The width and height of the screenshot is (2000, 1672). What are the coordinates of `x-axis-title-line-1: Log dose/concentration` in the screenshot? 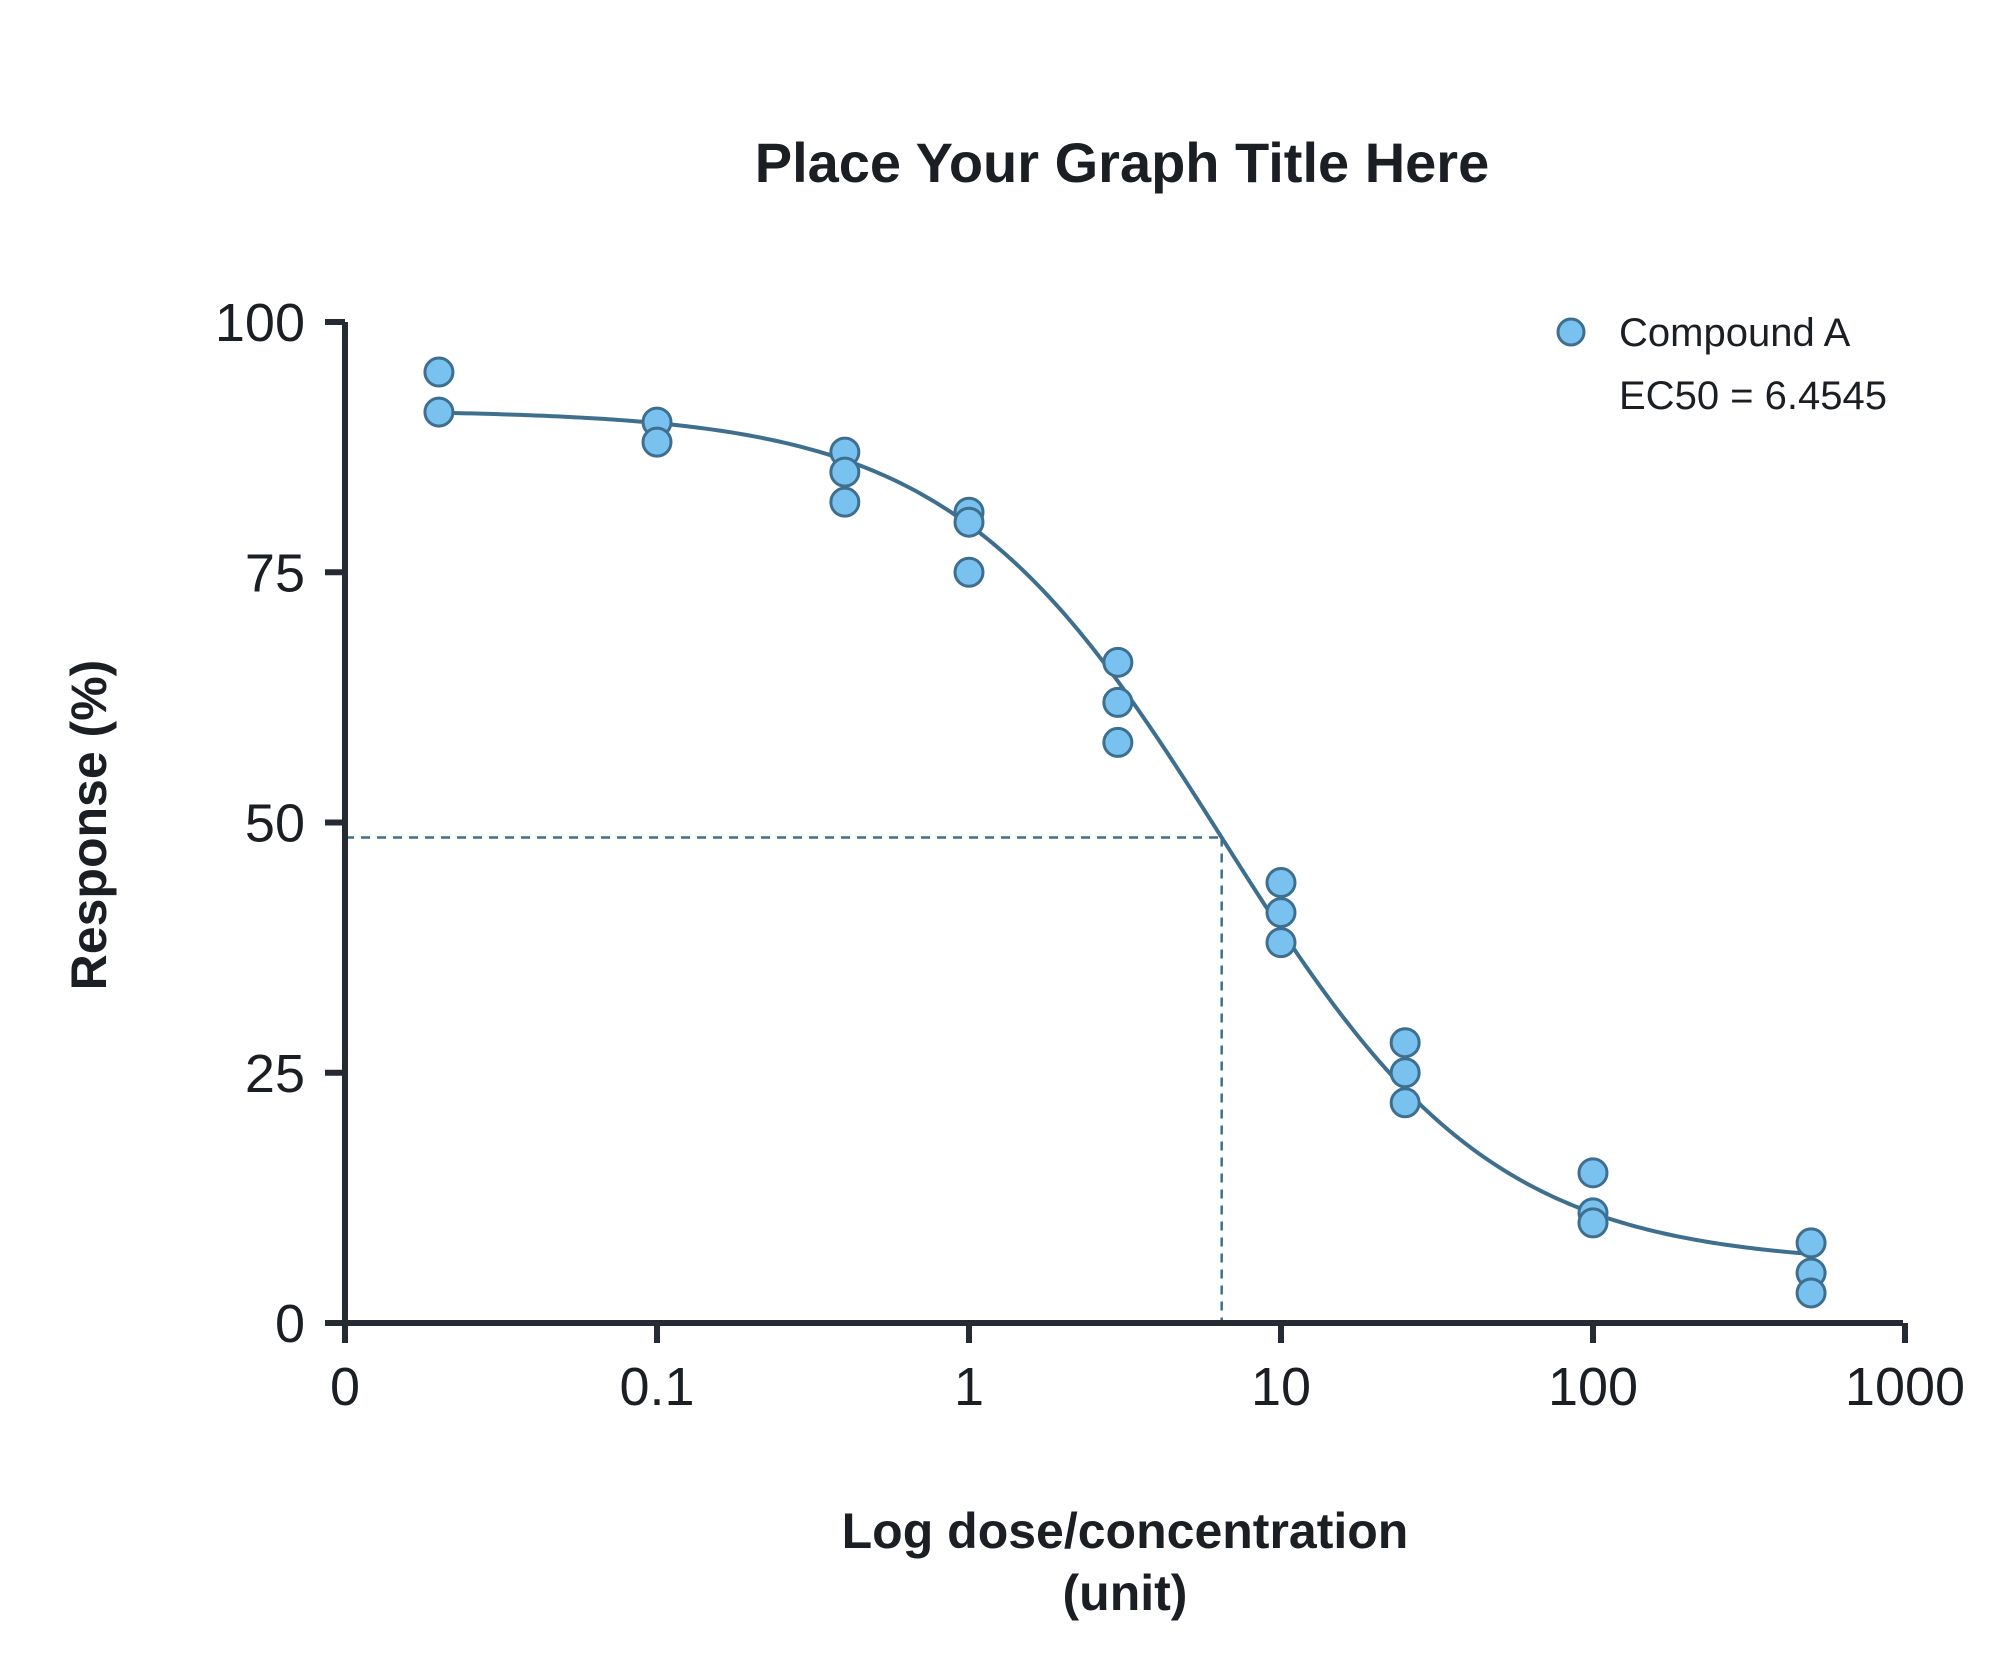 It's located at (1125, 1531).